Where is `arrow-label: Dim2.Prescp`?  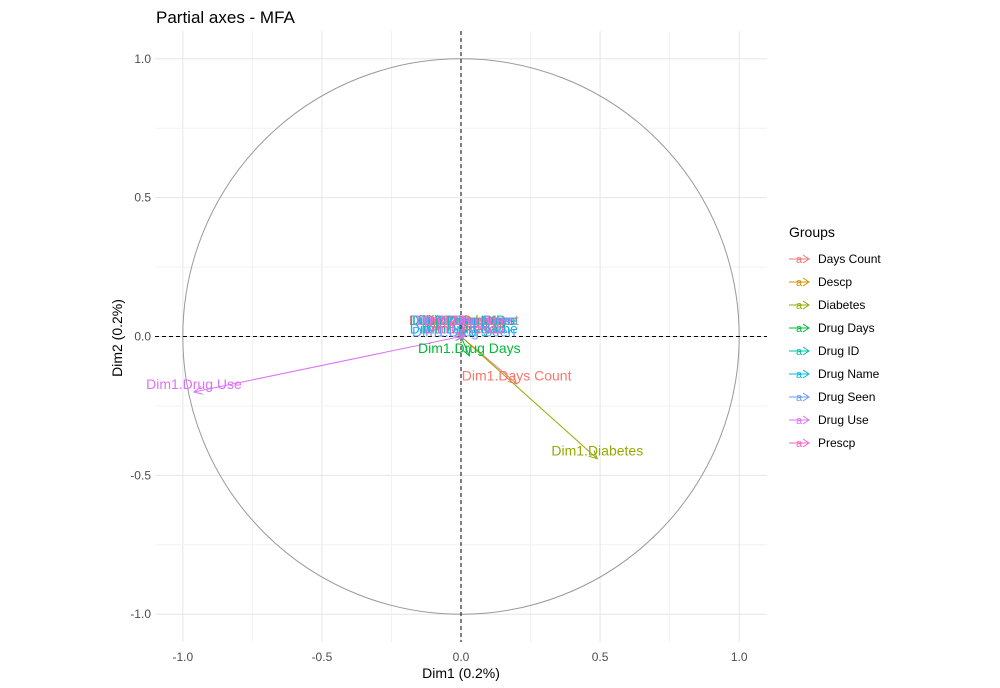 arrow-label: Dim2.Prescp is located at coordinates (464, 320).